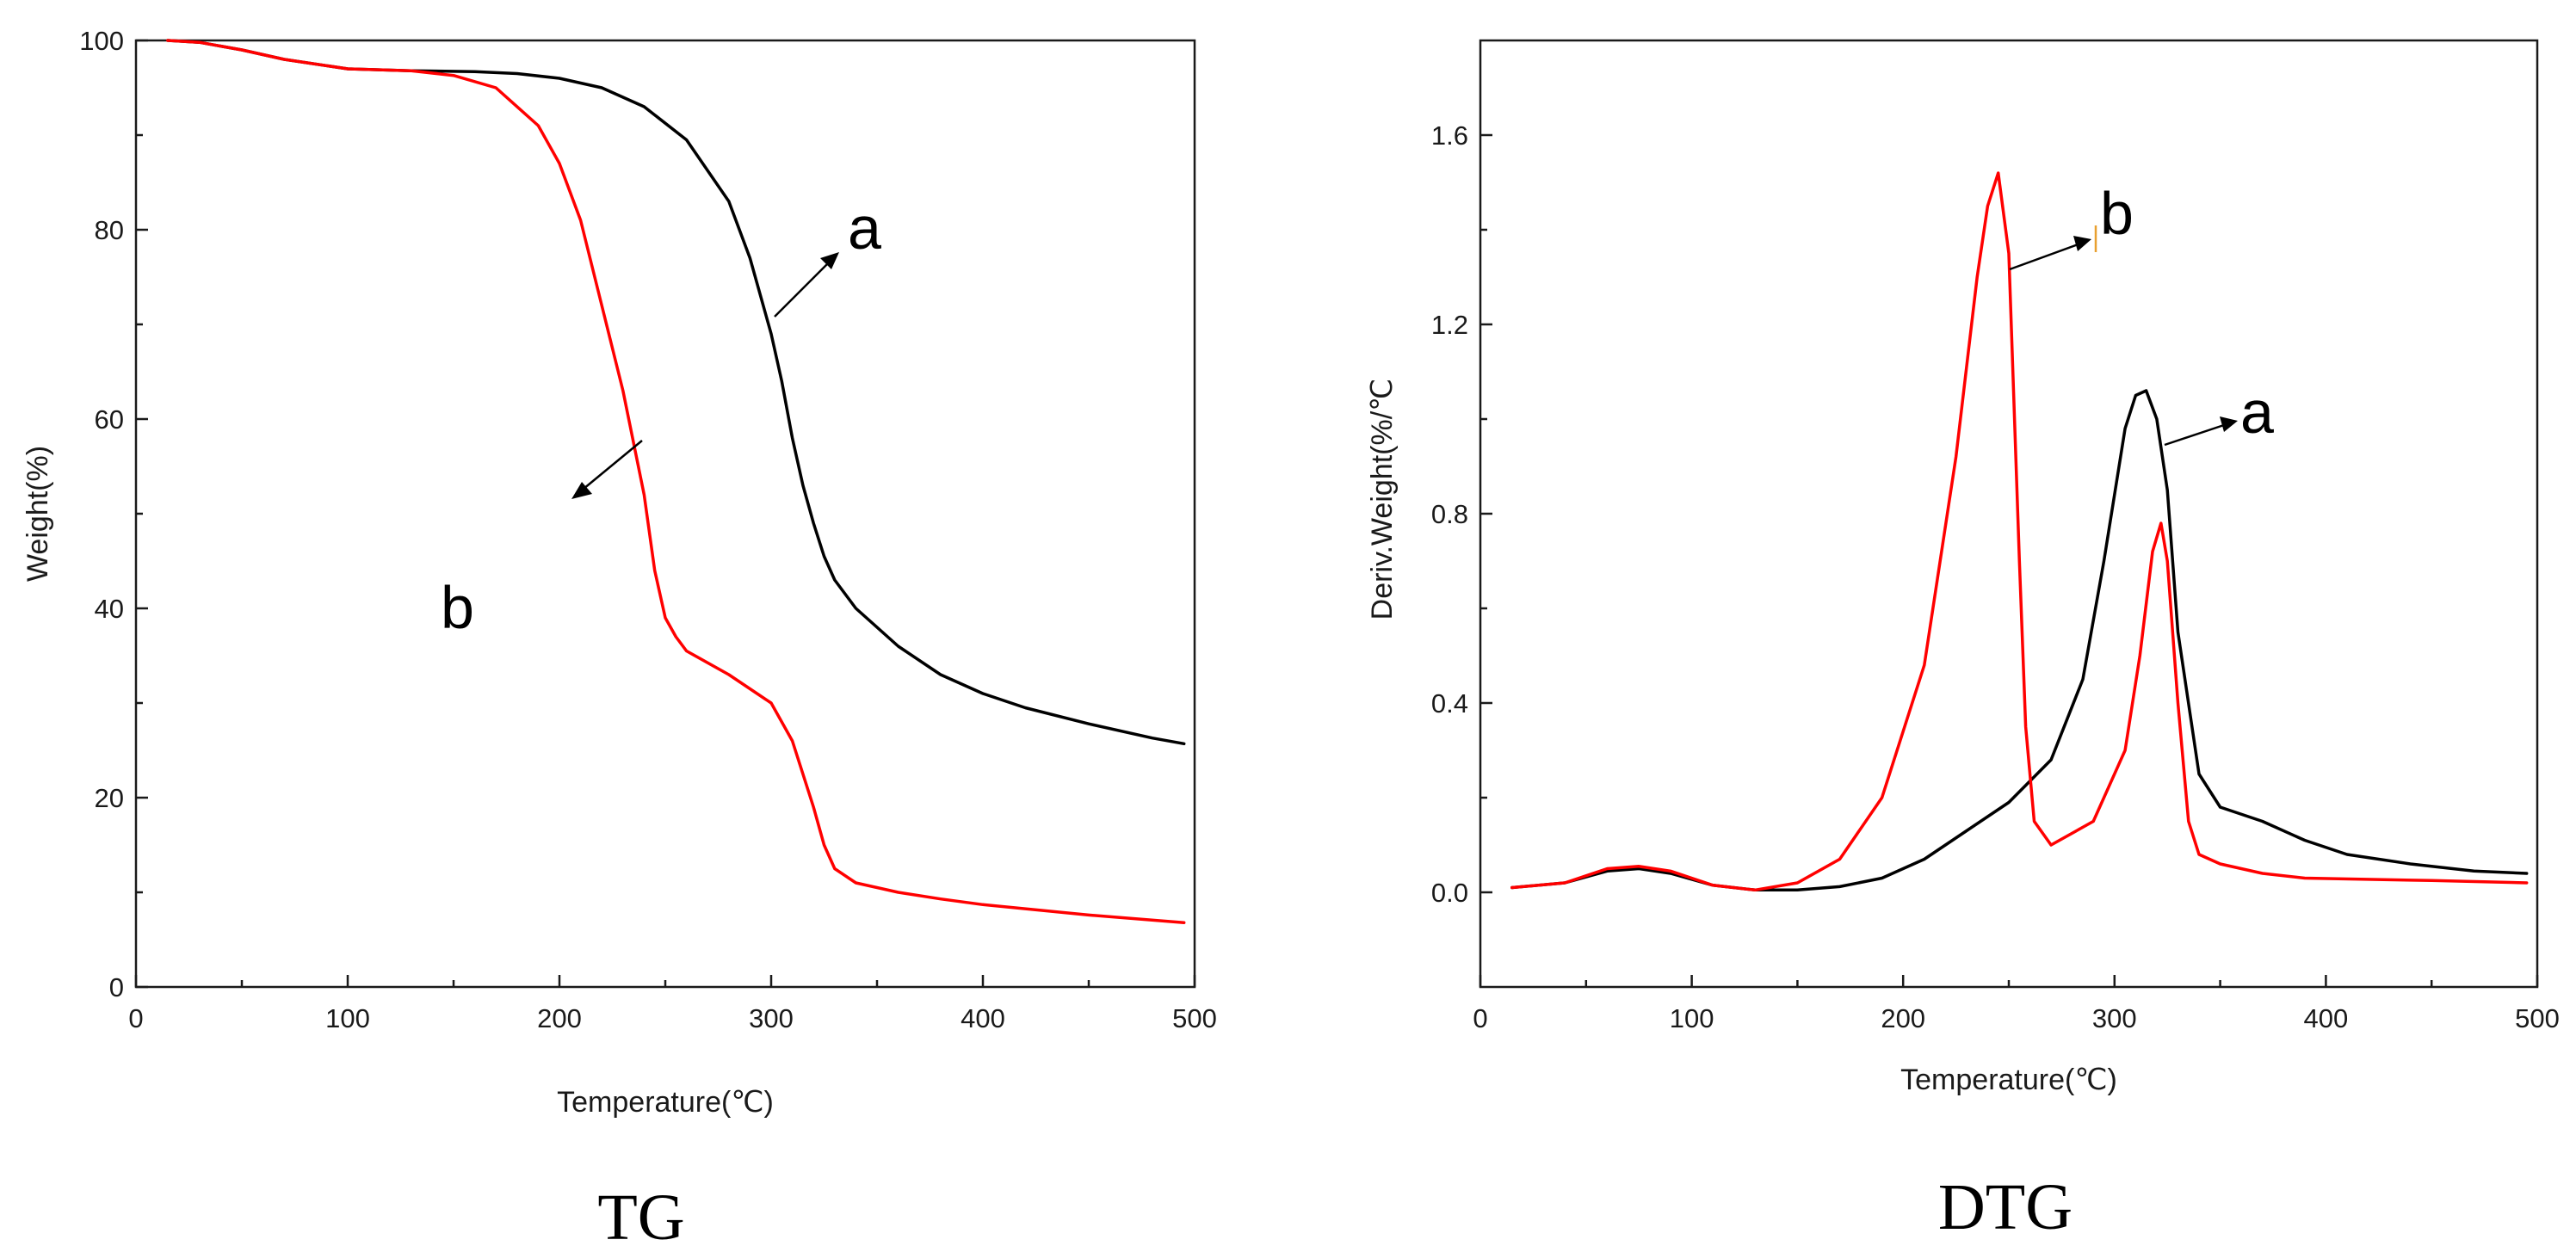  What do you see at coordinates (2229, 424) in the screenshot?
I see `dtg-annotation-a-arrowhead` at bounding box center [2229, 424].